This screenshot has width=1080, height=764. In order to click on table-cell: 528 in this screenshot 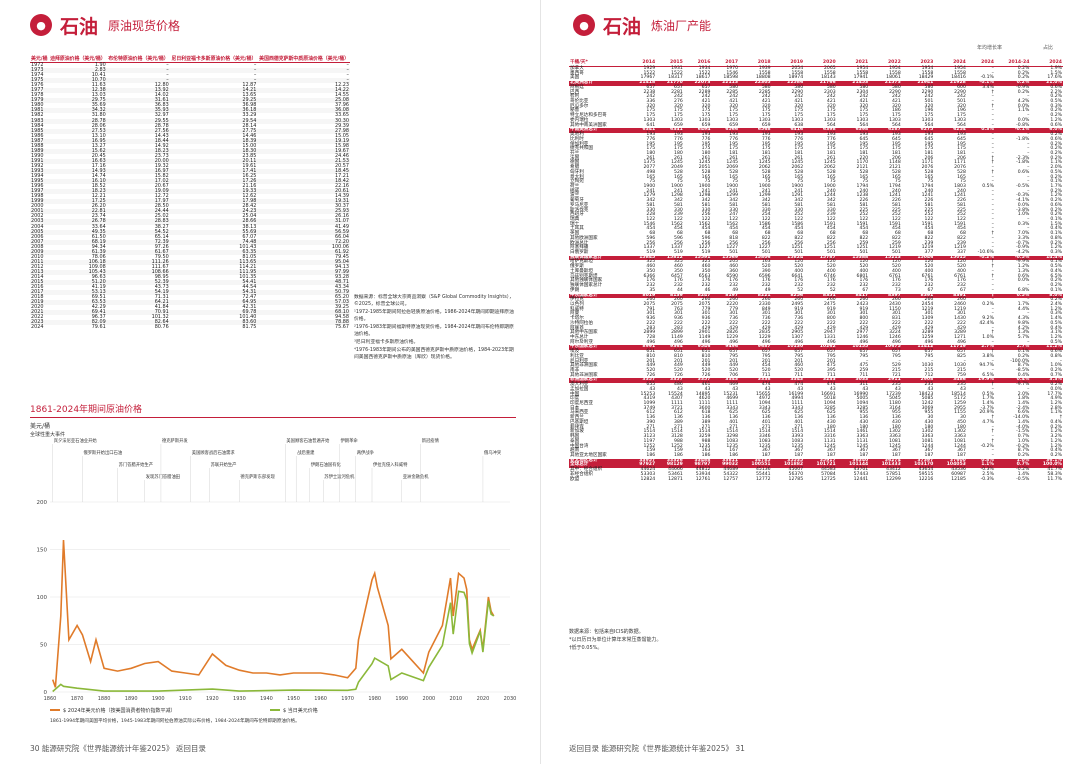, I will do `click(766, 172)`.